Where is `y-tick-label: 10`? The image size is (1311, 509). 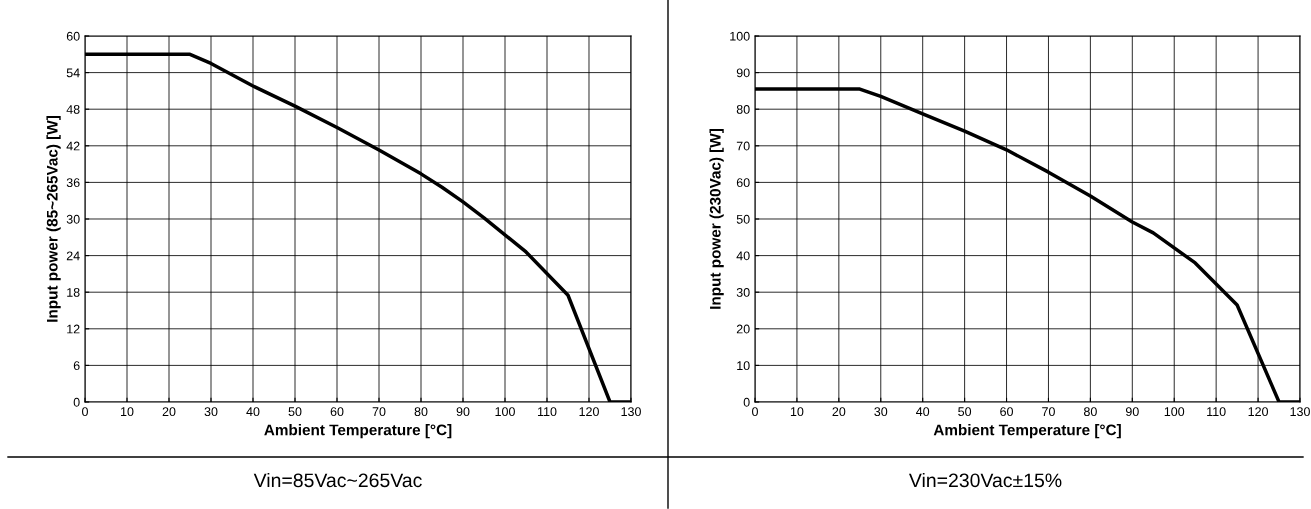 y-tick-label: 10 is located at coordinates (743, 366).